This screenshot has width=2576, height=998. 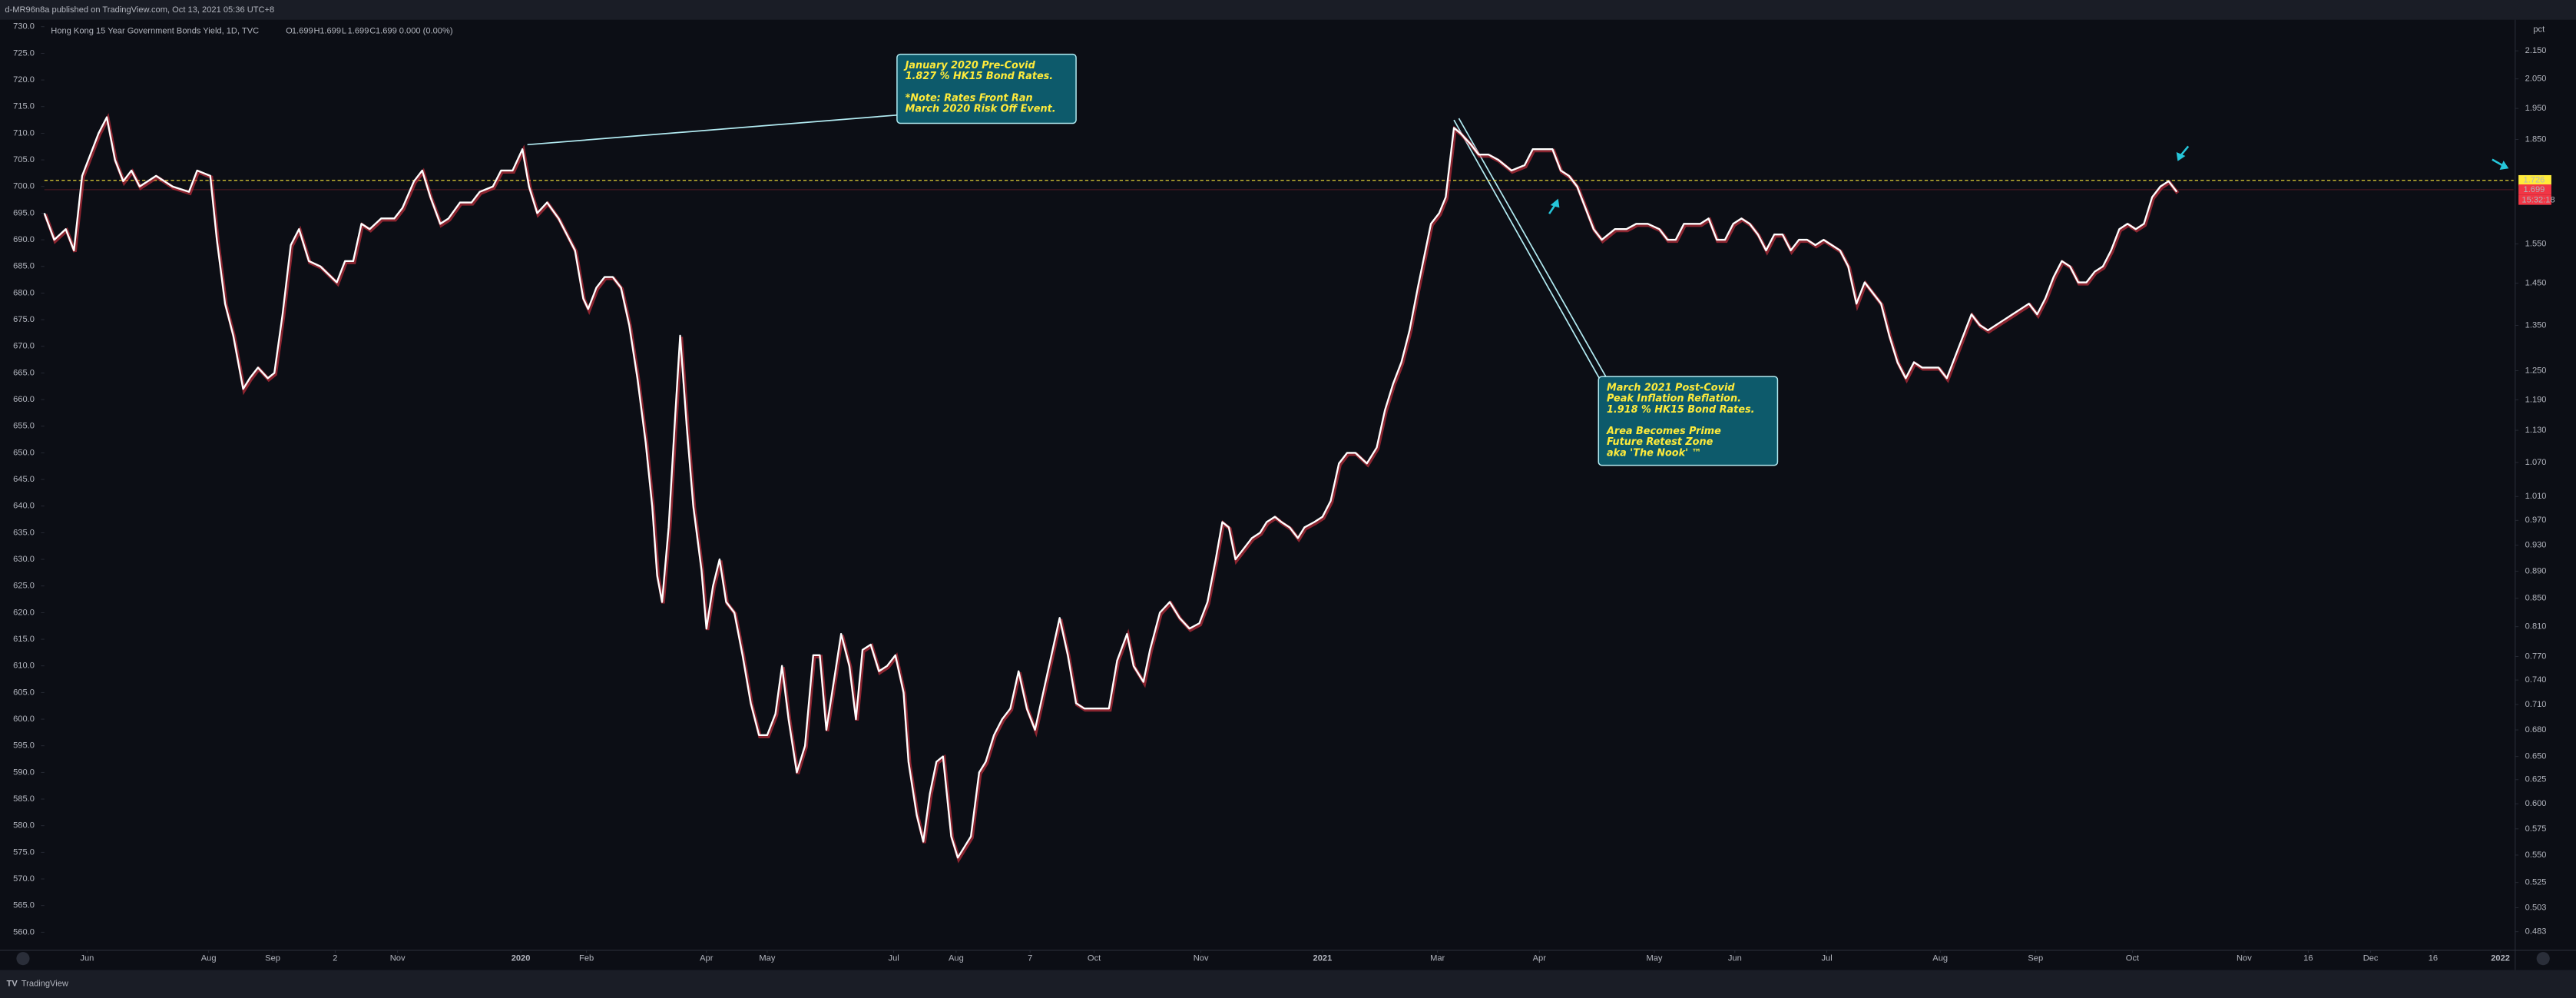 I want to click on annotation-text: 1.827 % HK15 Bond Rates., so click(x=980, y=76).